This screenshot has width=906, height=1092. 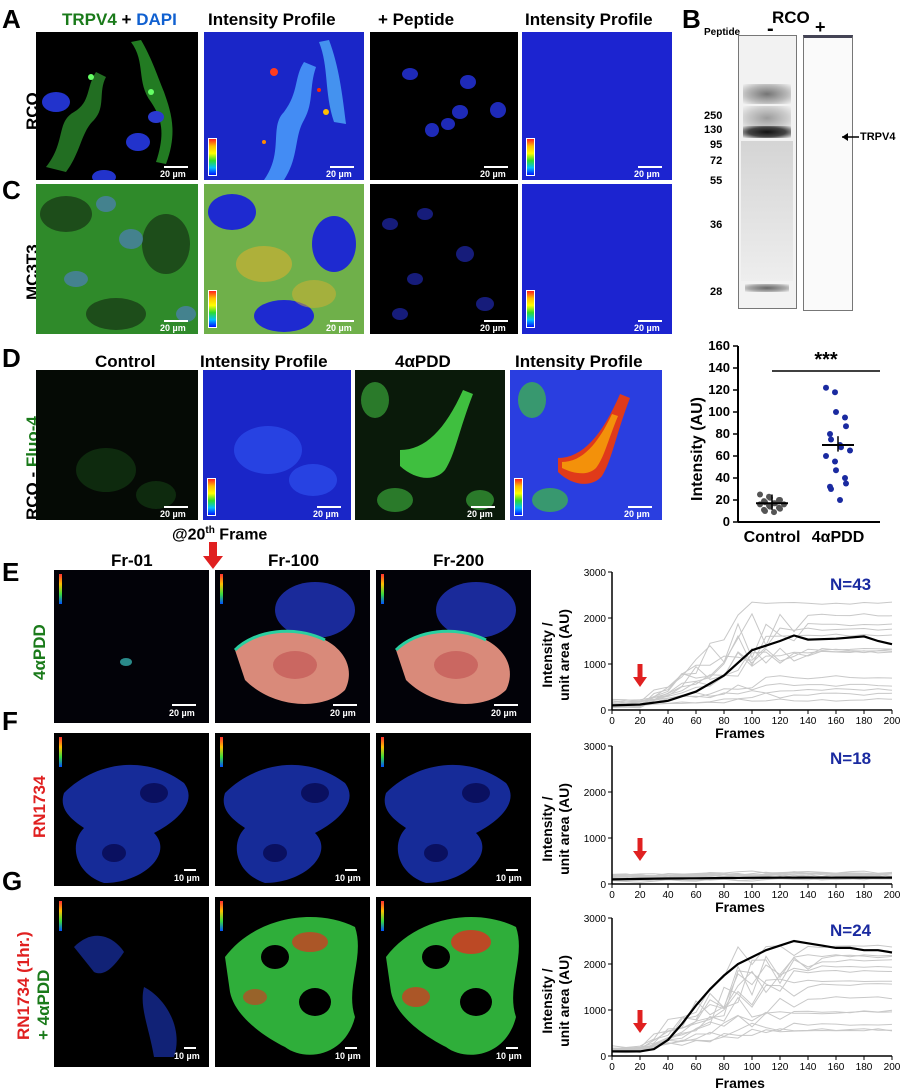 What do you see at coordinates (586, 445) in the screenshot?
I see `image-4apdd-intensity: 20 µm` at bounding box center [586, 445].